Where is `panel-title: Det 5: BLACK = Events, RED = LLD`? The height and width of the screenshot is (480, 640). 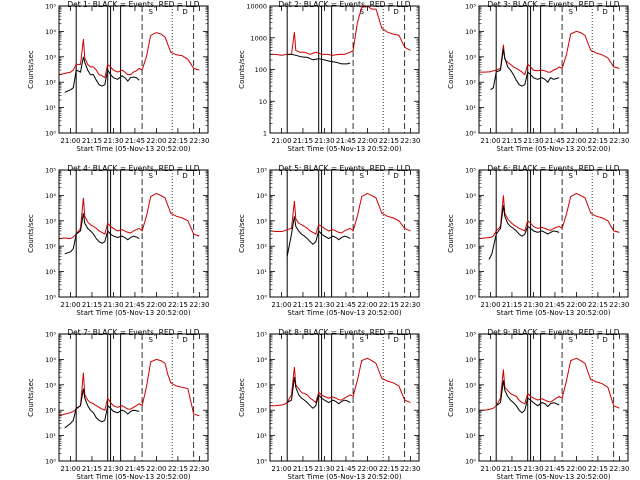 panel-title: Det 5: BLACK = Events, RED = LLD is located at coordinates (344, 168).